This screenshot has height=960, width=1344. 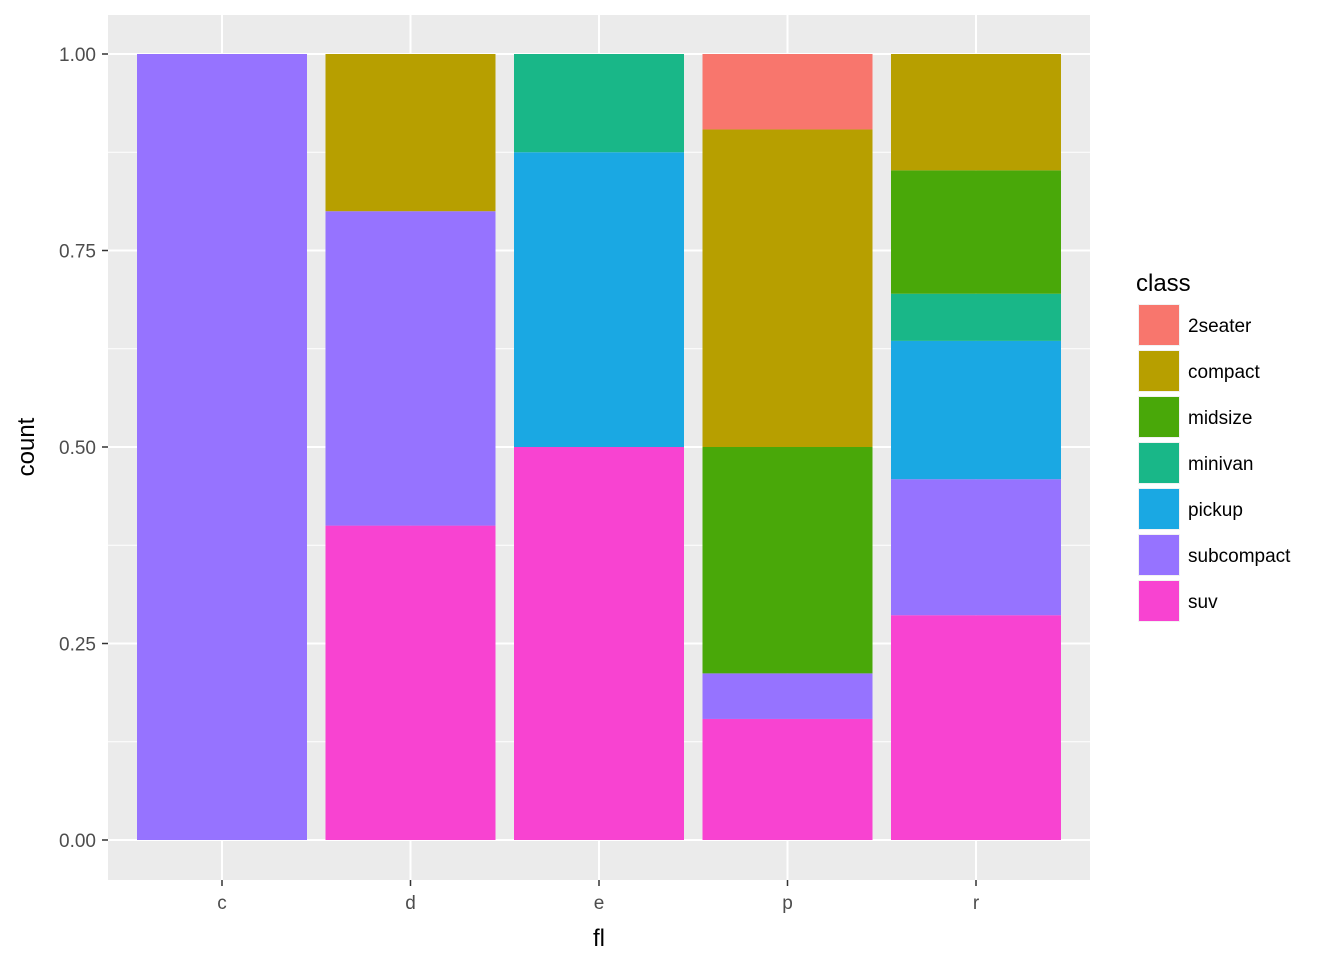 What do you see at coordinates (599, 938) in the screenshot?
I see `x-axis-title: fl` at bounding box center [599, 938].